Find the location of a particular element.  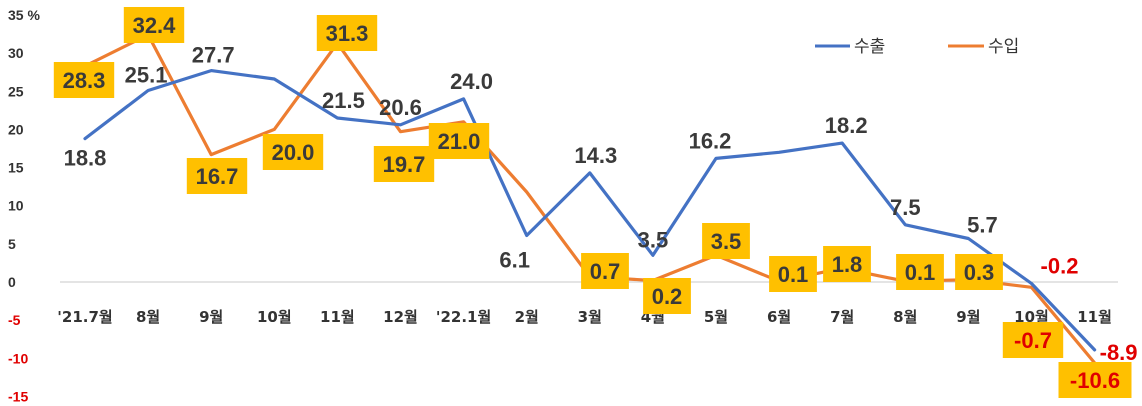

x-tick-label: 7월 is located at coordinates (842, 317).